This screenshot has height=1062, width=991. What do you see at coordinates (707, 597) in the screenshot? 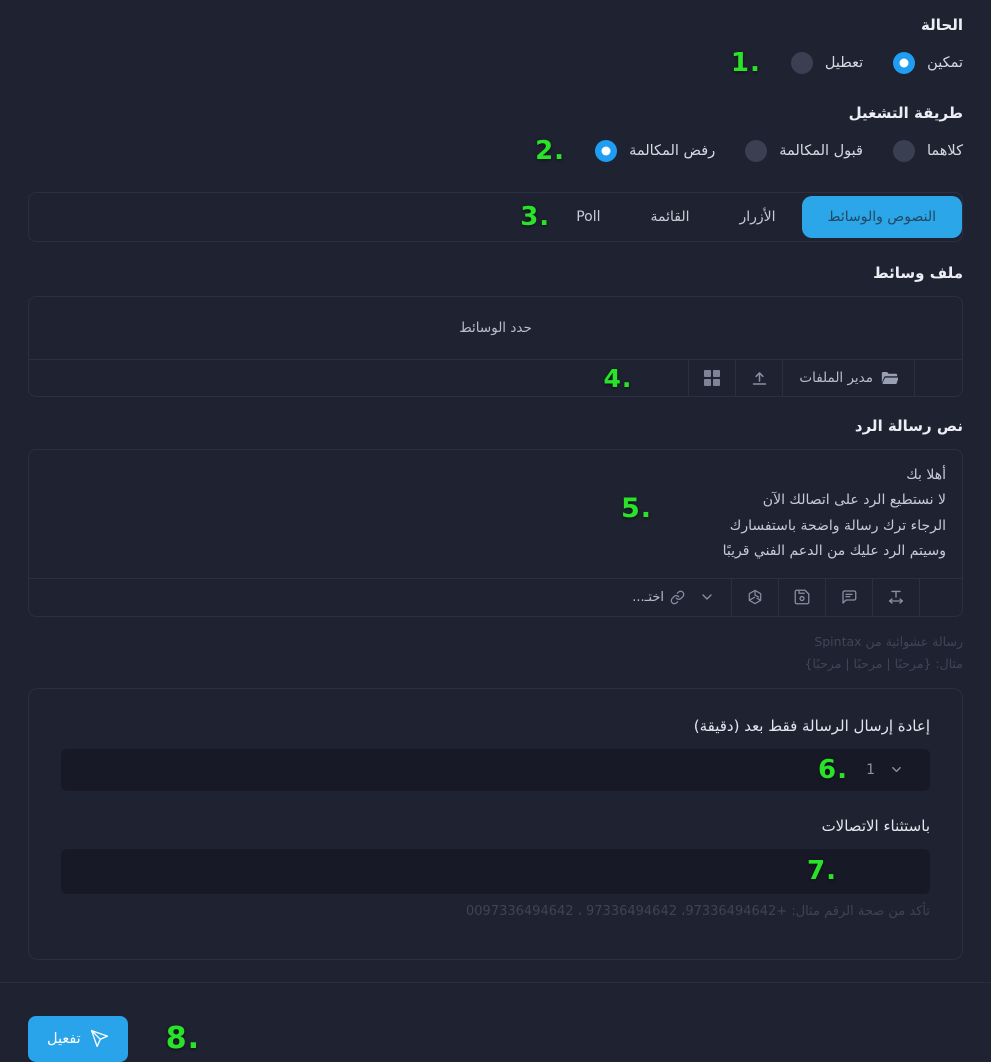
I see `chevron-down-icon` at bounding box center [707, 597].